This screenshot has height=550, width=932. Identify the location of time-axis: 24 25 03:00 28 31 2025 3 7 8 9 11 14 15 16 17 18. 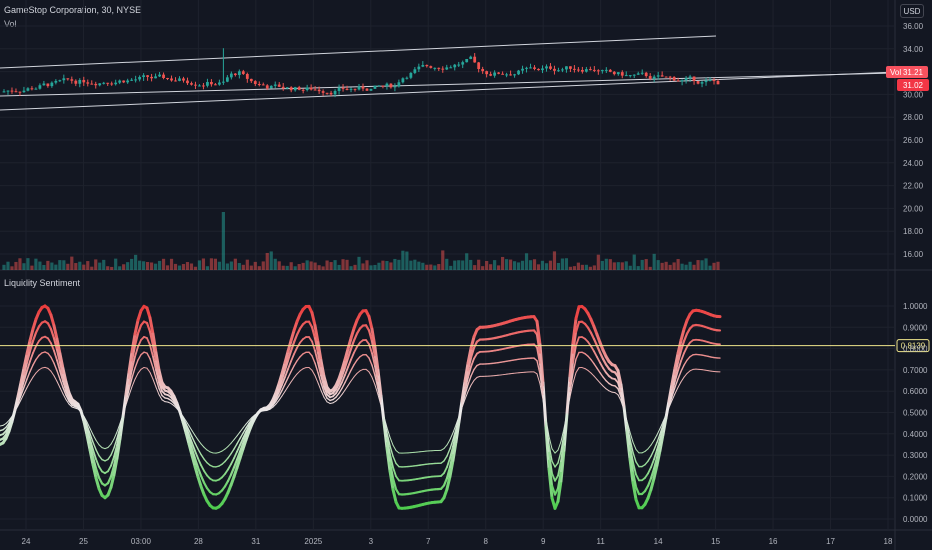
(457, 541).